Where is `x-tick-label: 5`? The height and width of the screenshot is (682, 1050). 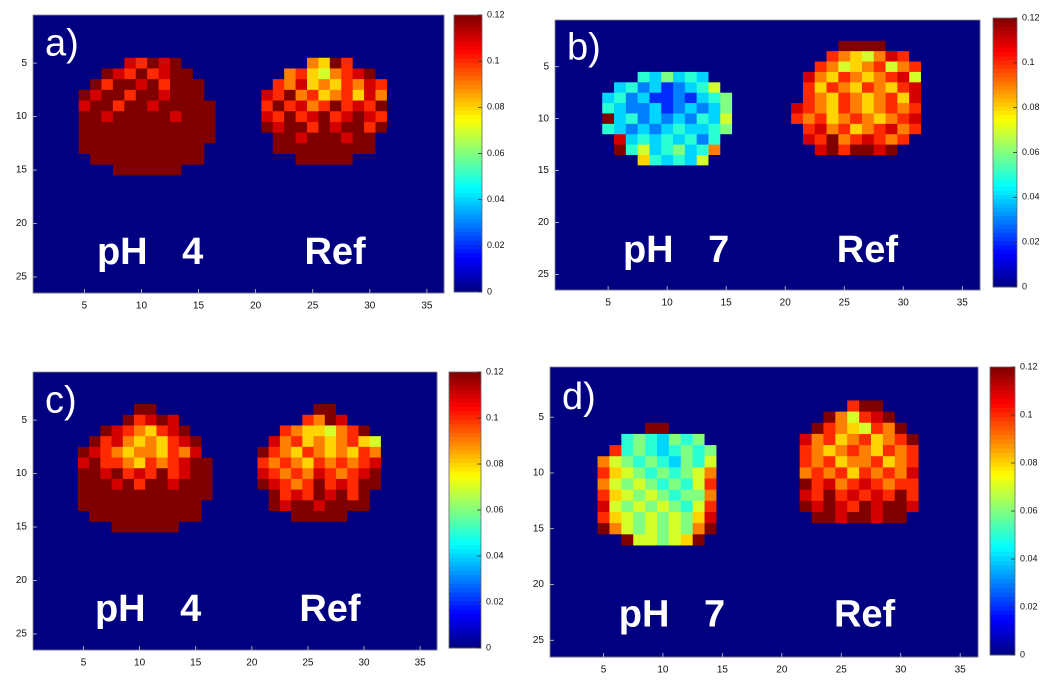
x-tick-label: 5 is located at coordinates (84, 663).